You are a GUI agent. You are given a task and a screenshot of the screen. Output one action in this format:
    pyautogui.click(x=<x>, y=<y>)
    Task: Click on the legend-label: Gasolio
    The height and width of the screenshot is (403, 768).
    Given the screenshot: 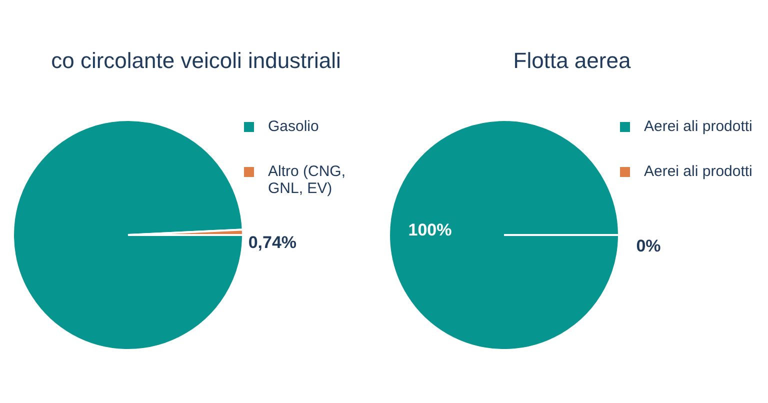 What is the action you would take?
    pyautogui.click(x=293, y=126)
    